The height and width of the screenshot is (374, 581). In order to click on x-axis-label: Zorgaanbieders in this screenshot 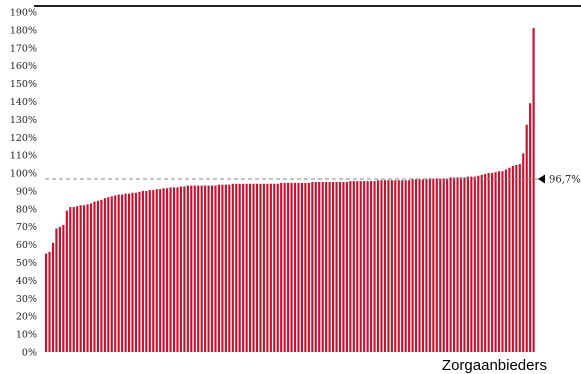, I will do `click(494, 365)`.